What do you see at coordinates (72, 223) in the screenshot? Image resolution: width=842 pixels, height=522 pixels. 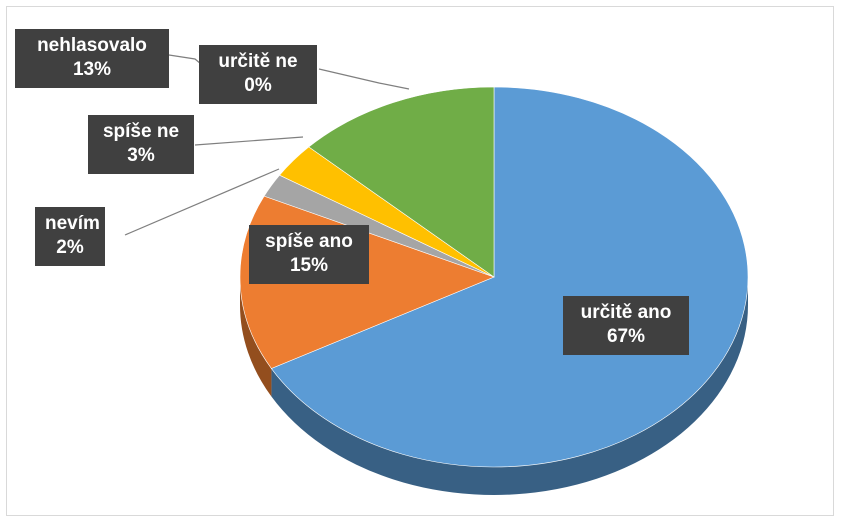 I see `data-label-category: nevím` at bounding box center [72, 223].